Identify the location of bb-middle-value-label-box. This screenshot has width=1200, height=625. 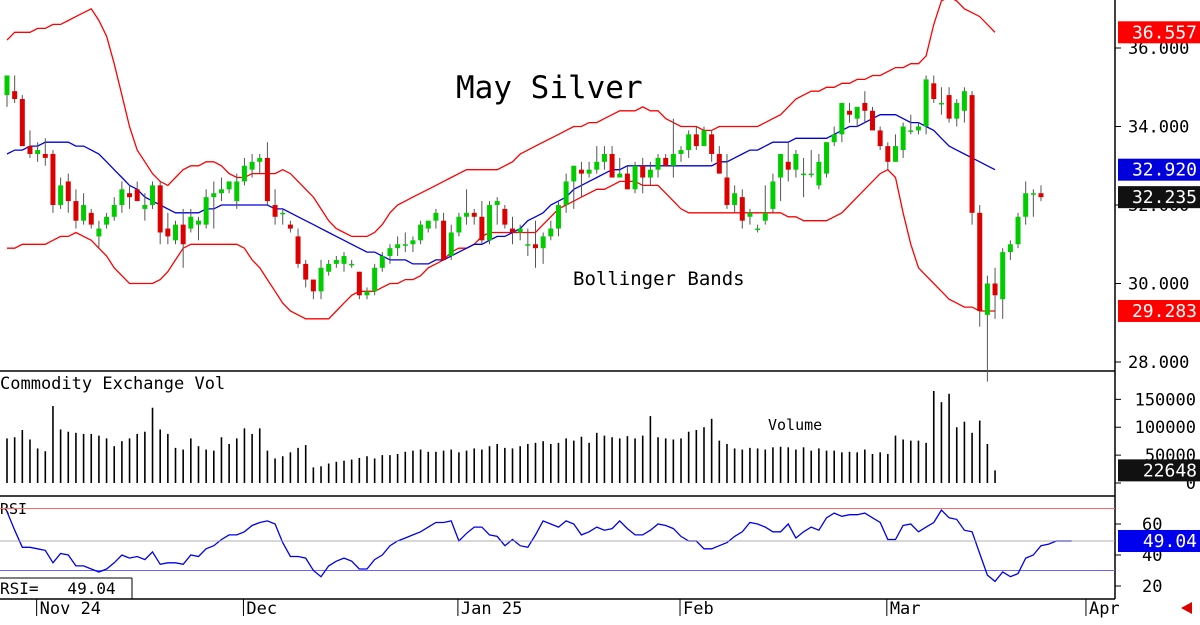
(1159, 169).